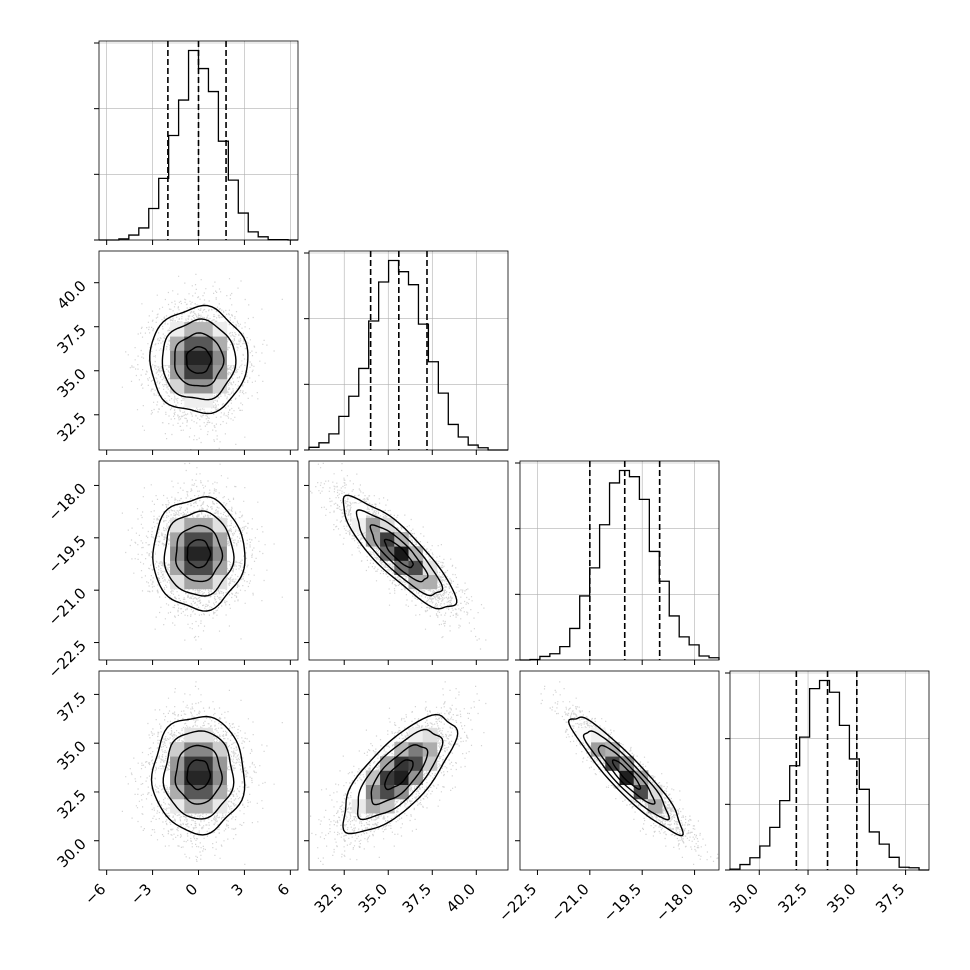 This screenshot has height=970, width=970. Describe the element at coordinates (191, 889) in the screenshot. I see `x-tick-label: 0` at that location.